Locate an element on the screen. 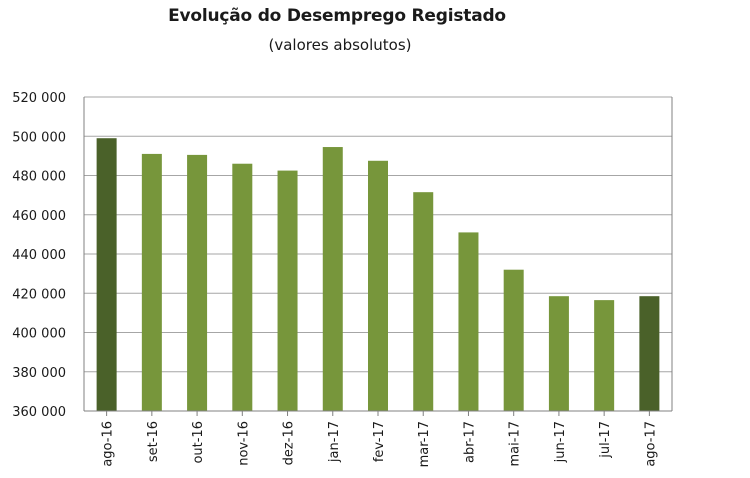  y-tick-label: 420 000 is located at coordinates (39, 294).